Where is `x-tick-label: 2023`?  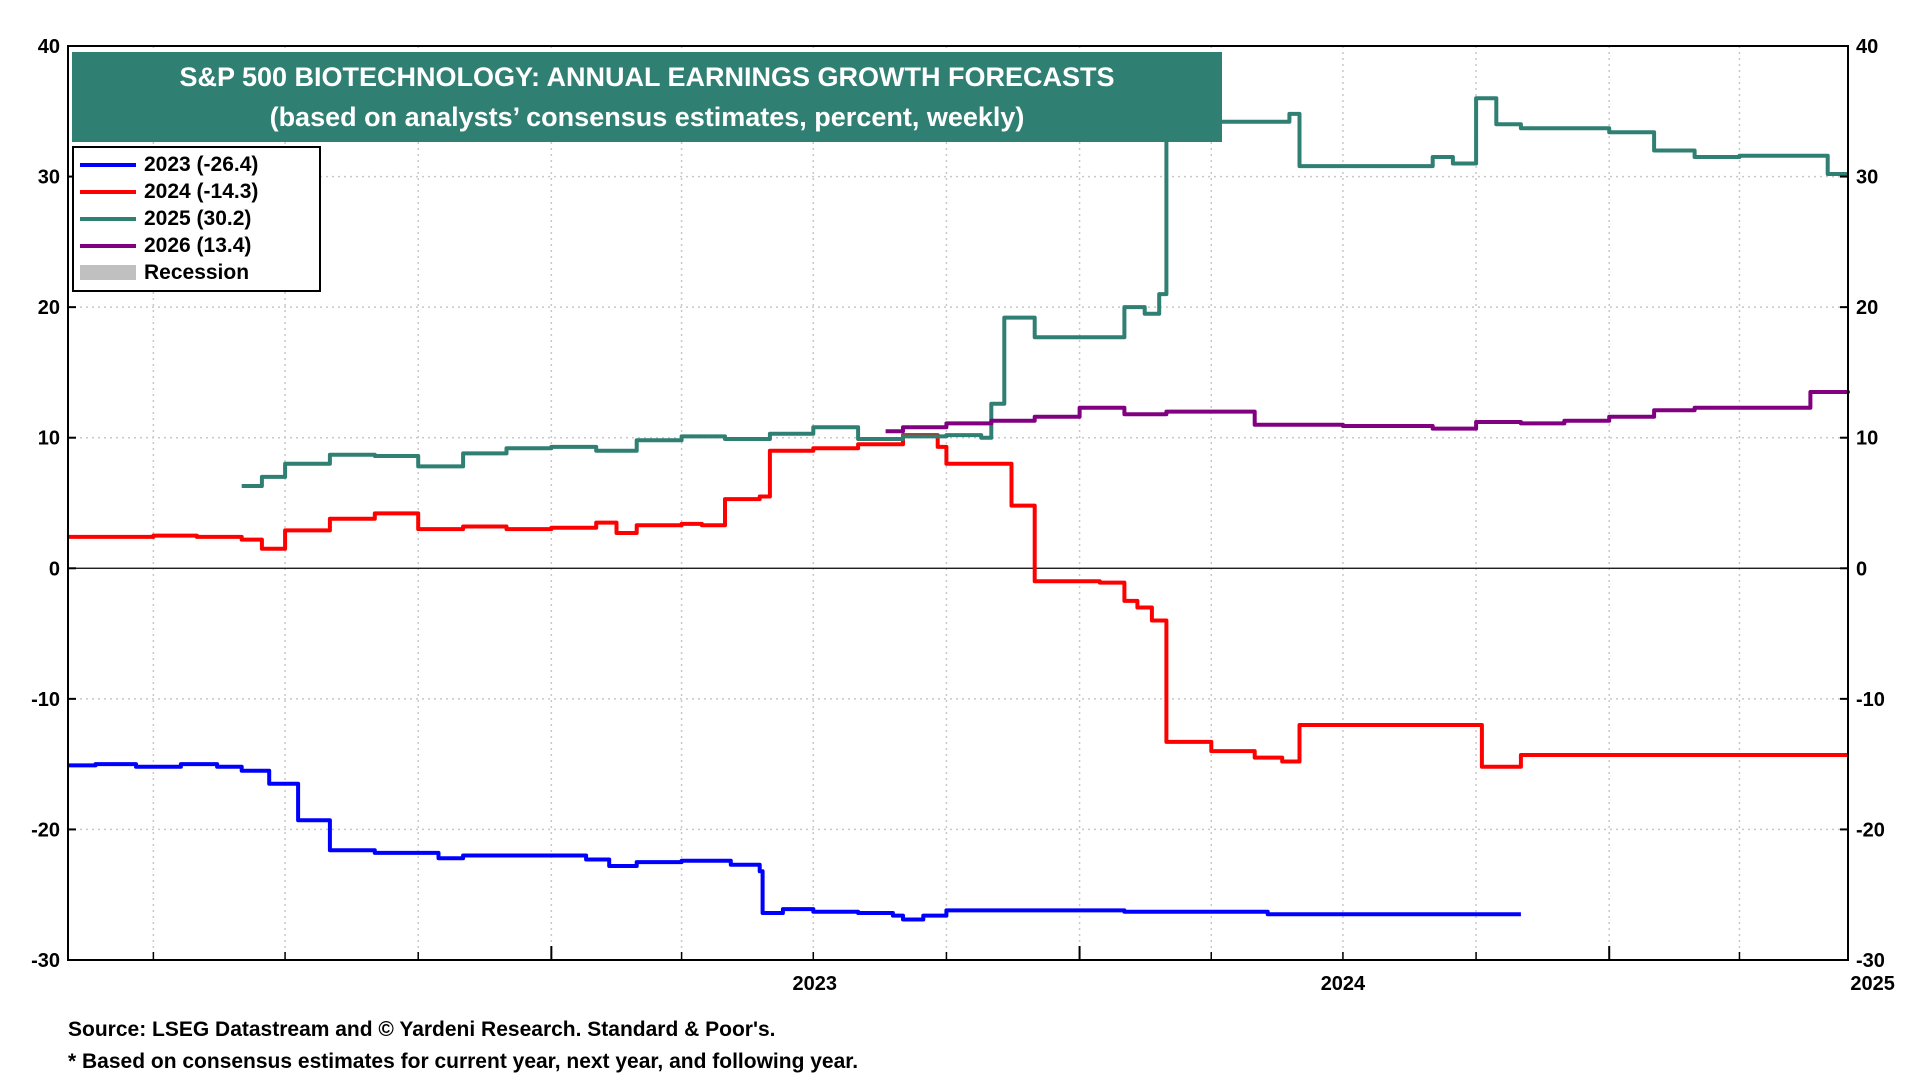 x-tick-label: 2023 is located at coordinates (814, 984).